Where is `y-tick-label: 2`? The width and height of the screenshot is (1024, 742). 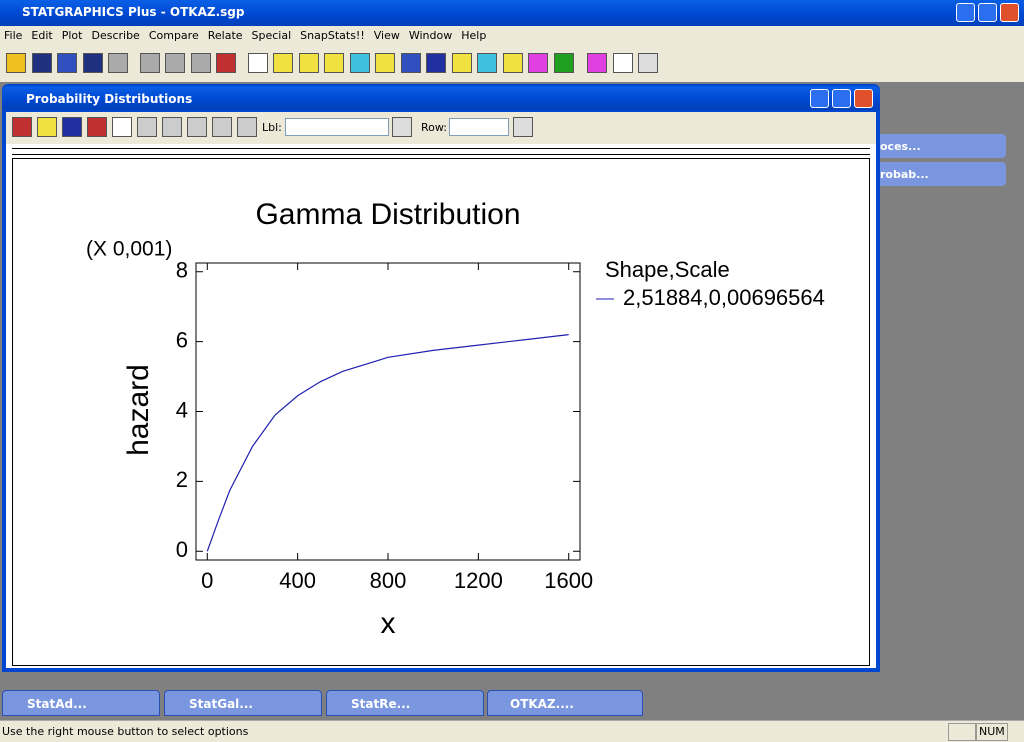
y-tick-label: 2 is located at coordinates (182, 479).